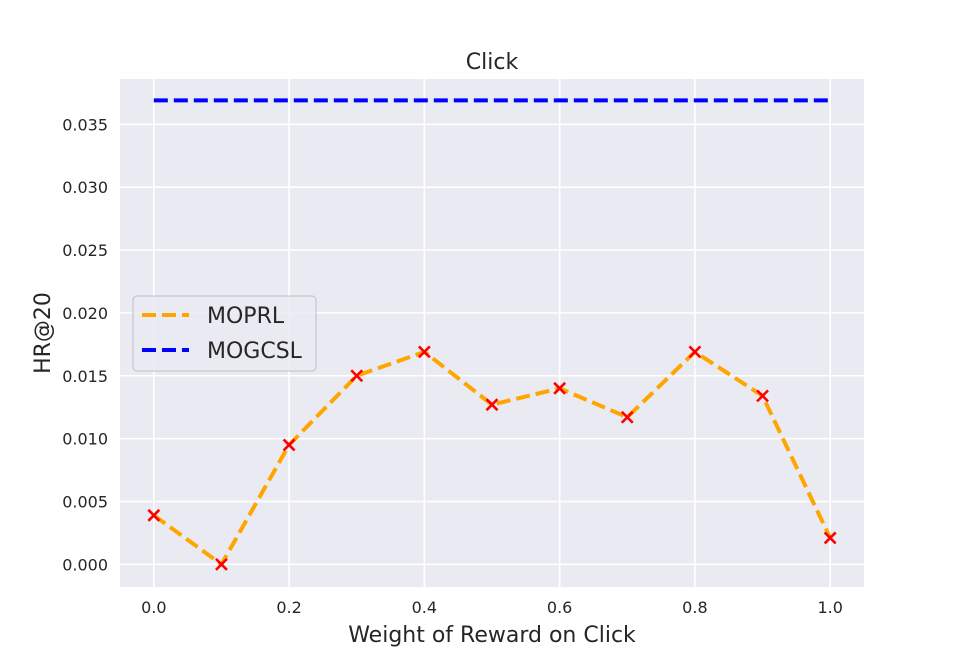 The height and width of the screenshot is (665, 960). Describe the element at coordinates (85, 187) in the screenshot. I see `y-tick-label: 0.030` at that location.